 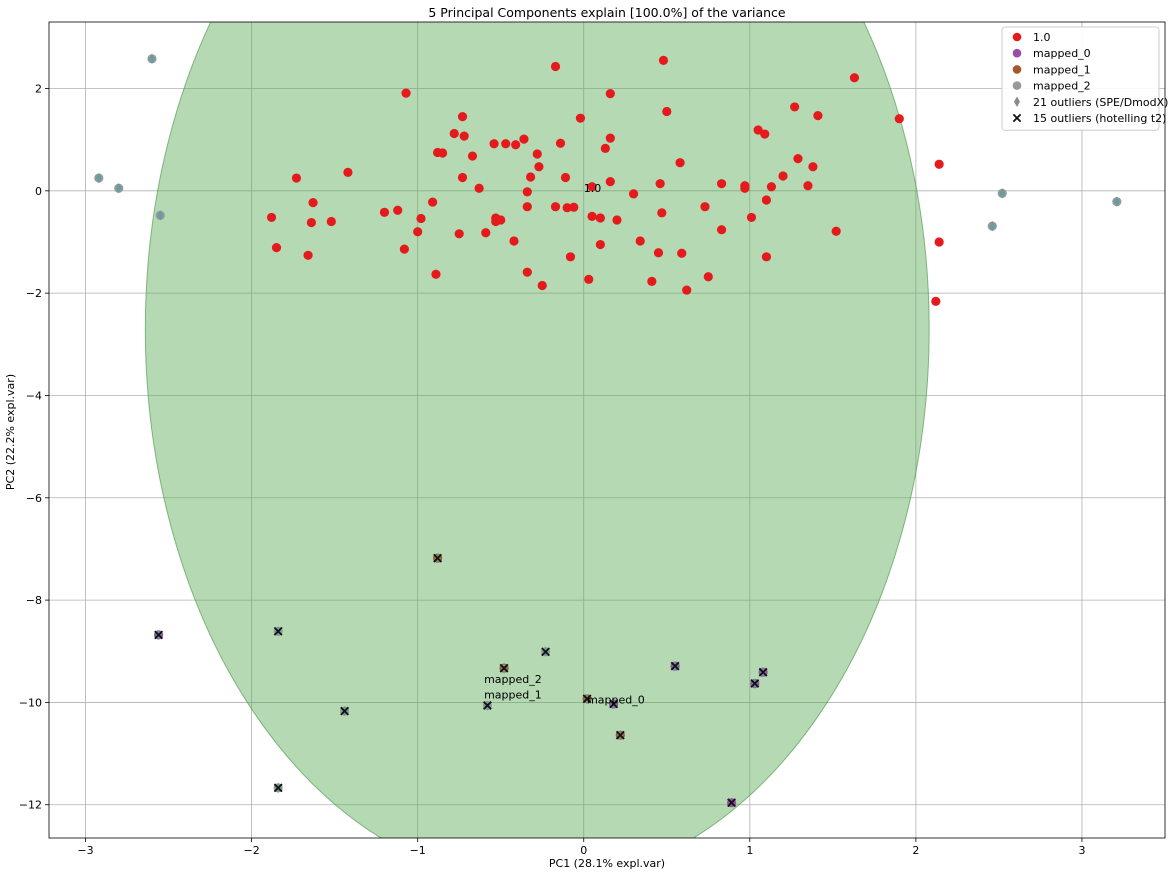 I want to click on point-annotation: mapped_0, so click(x=616, y=699).